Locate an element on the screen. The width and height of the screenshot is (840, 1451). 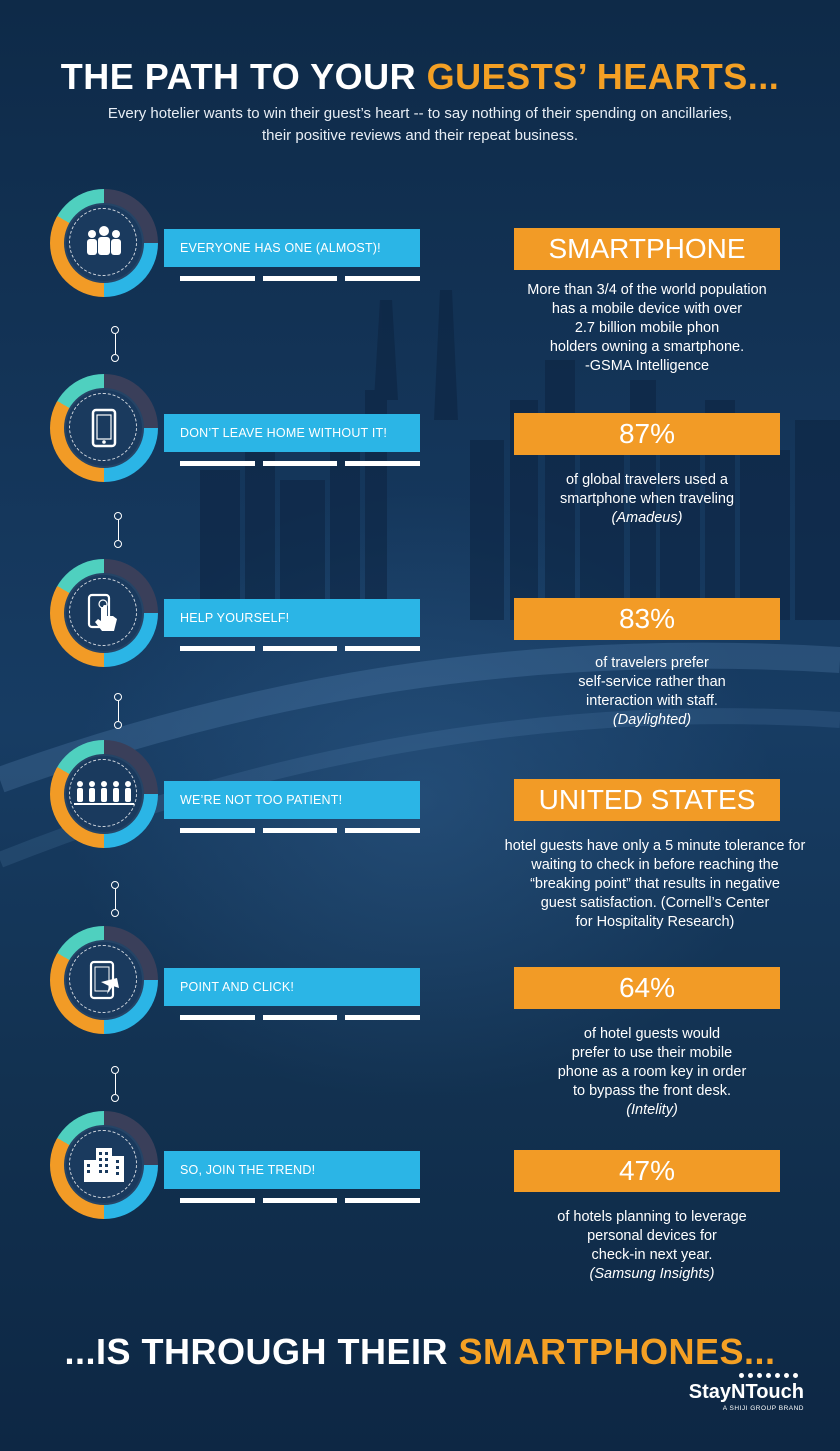
step-banner: WE’RE NOT TOO PATIENT! is located at coordinates (292, 800).